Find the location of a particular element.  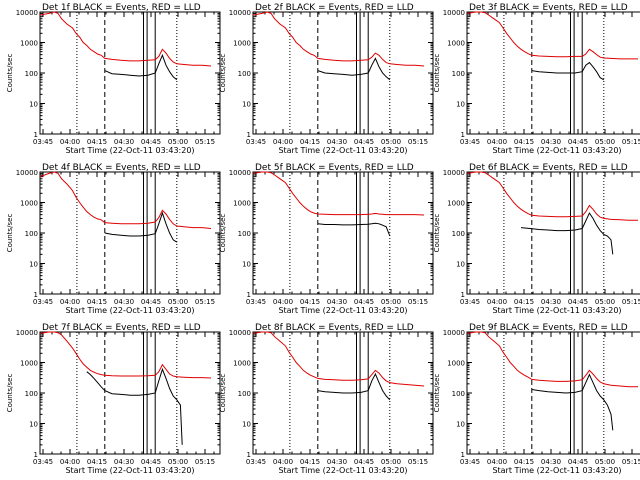

panel-title: Det 3f BLACK = Events, RED = LLD is located at coordinates (548, 8).